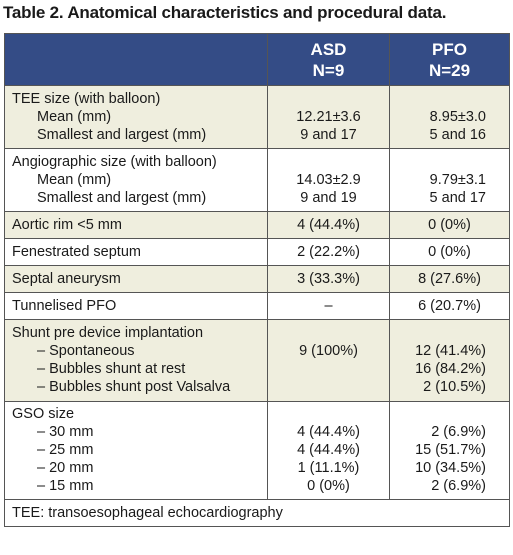 The image size is (513, 555). Describe the element at coordinates (136, 59) in the screenshot. I see `header-empty-cell` at that location.